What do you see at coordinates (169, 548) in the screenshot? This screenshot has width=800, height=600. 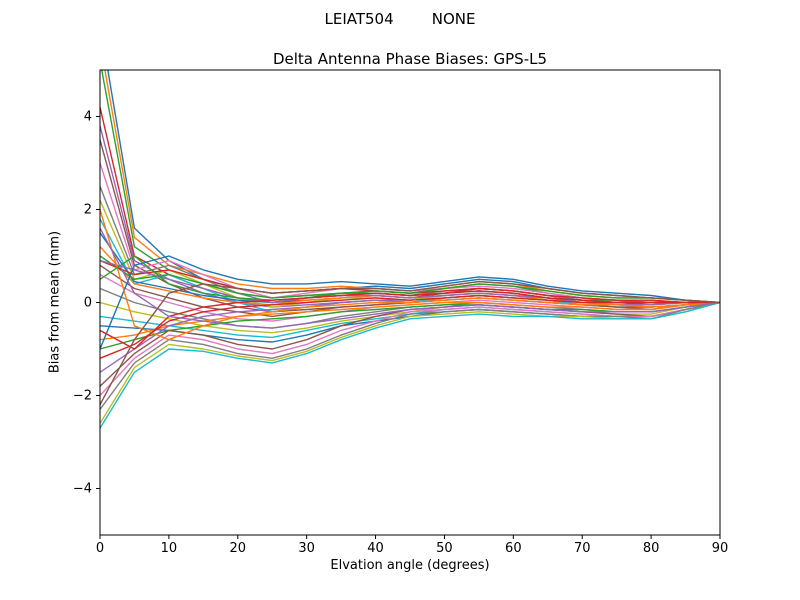 I see `x-tick-label: 10` at bounding box center [169, 548].